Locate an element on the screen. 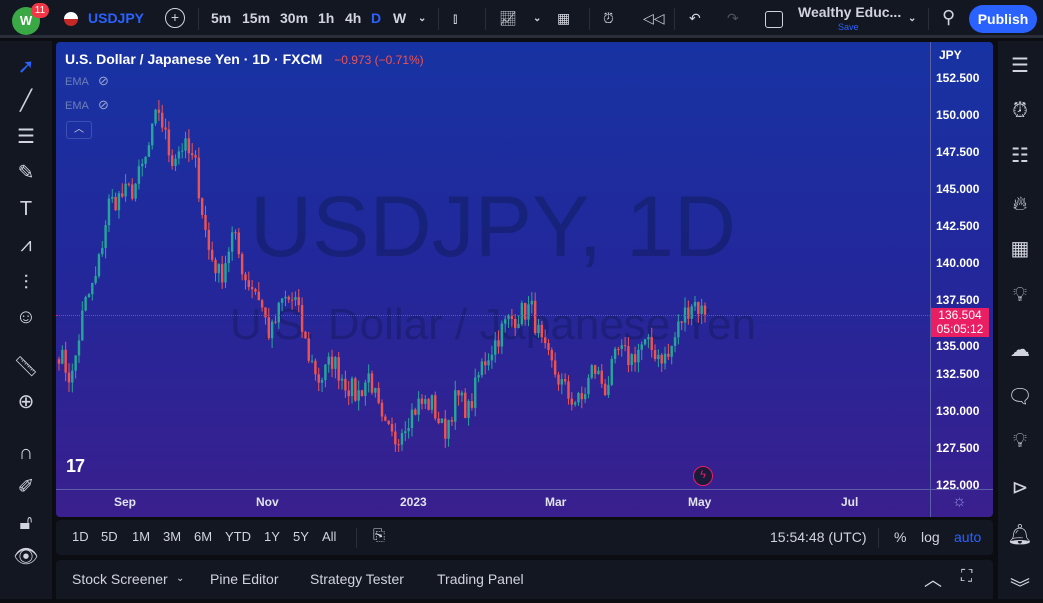 The height and width of the screenshot is (603, 1043). range-3m: 3M is located at coordinates (172, 536).